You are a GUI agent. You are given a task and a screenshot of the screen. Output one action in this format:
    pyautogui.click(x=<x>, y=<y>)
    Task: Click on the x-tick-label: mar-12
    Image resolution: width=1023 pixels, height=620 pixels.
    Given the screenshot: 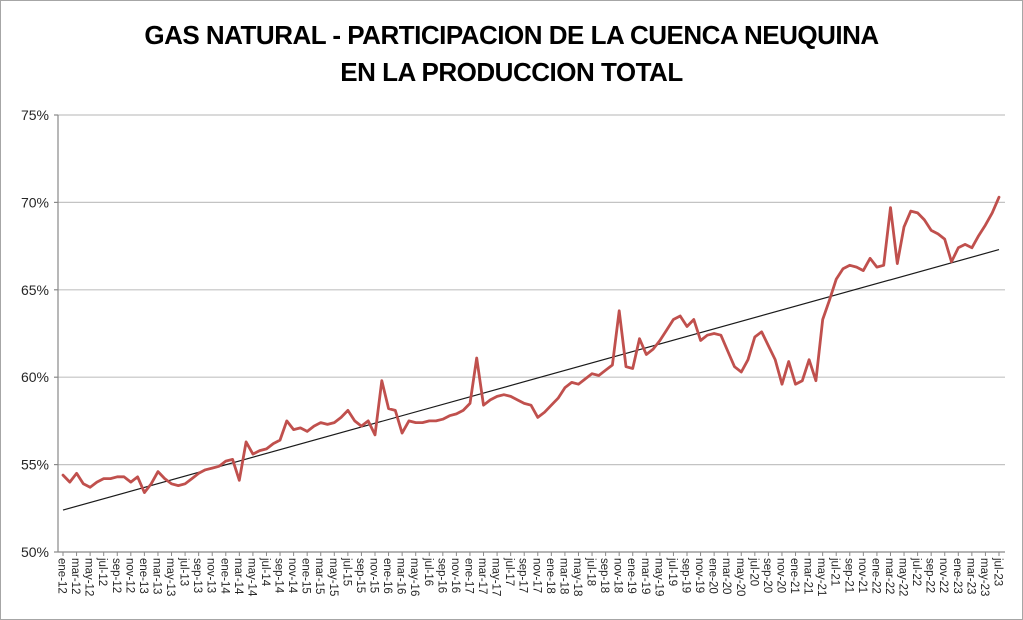 What is the action you would take?
    pyautogui.click(x=75, y=576)
    